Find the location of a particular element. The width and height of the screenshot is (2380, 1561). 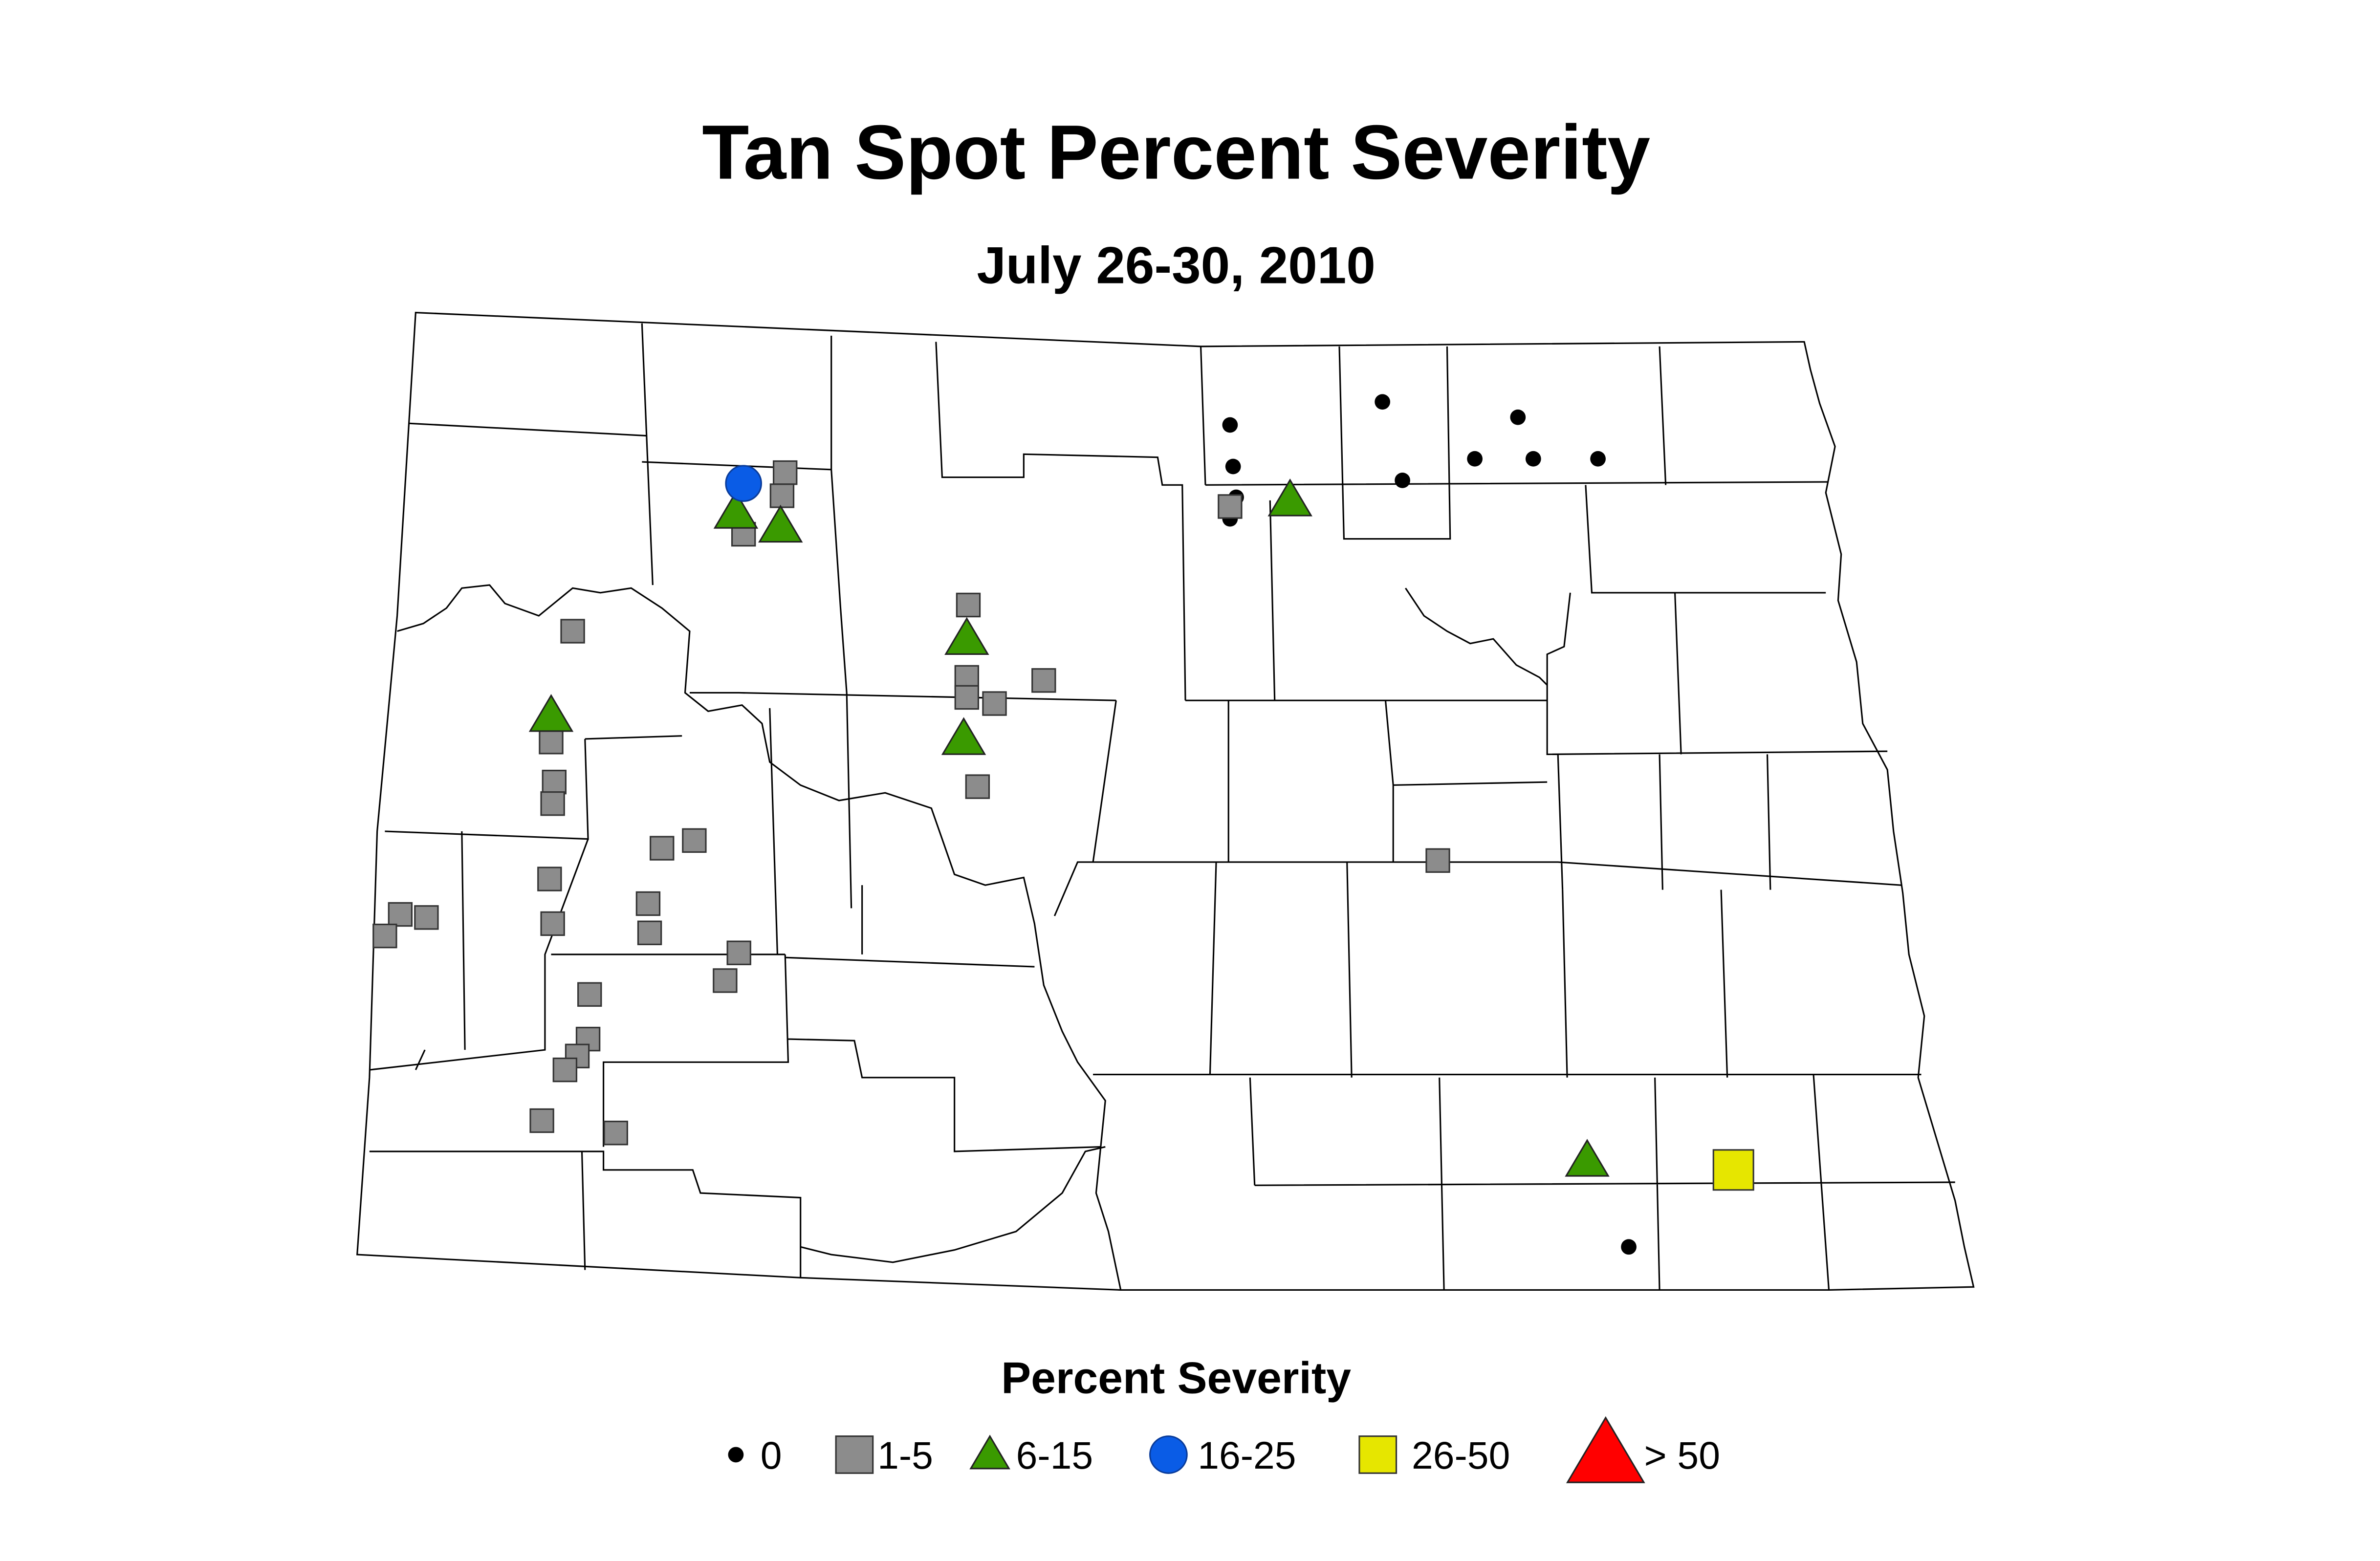

legend-label: 6-15 is located at coordinates (1054, 1455).